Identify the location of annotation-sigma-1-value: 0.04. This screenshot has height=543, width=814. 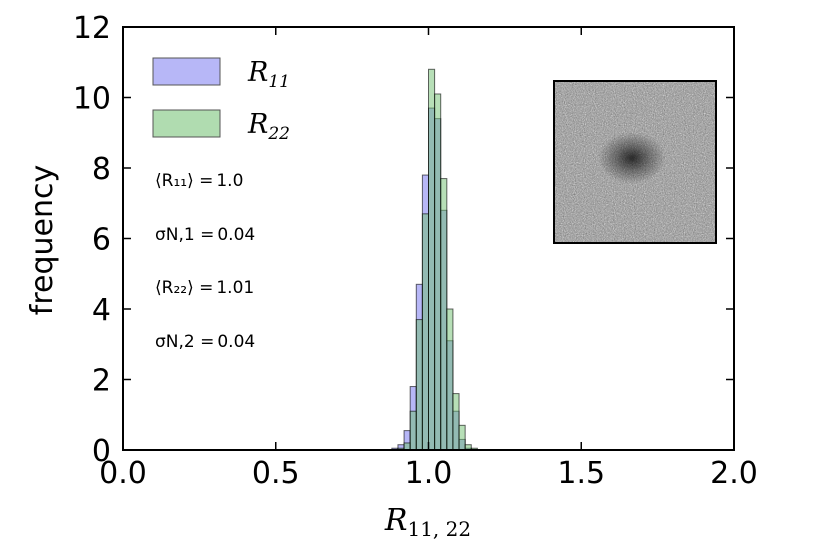
(236, 235).